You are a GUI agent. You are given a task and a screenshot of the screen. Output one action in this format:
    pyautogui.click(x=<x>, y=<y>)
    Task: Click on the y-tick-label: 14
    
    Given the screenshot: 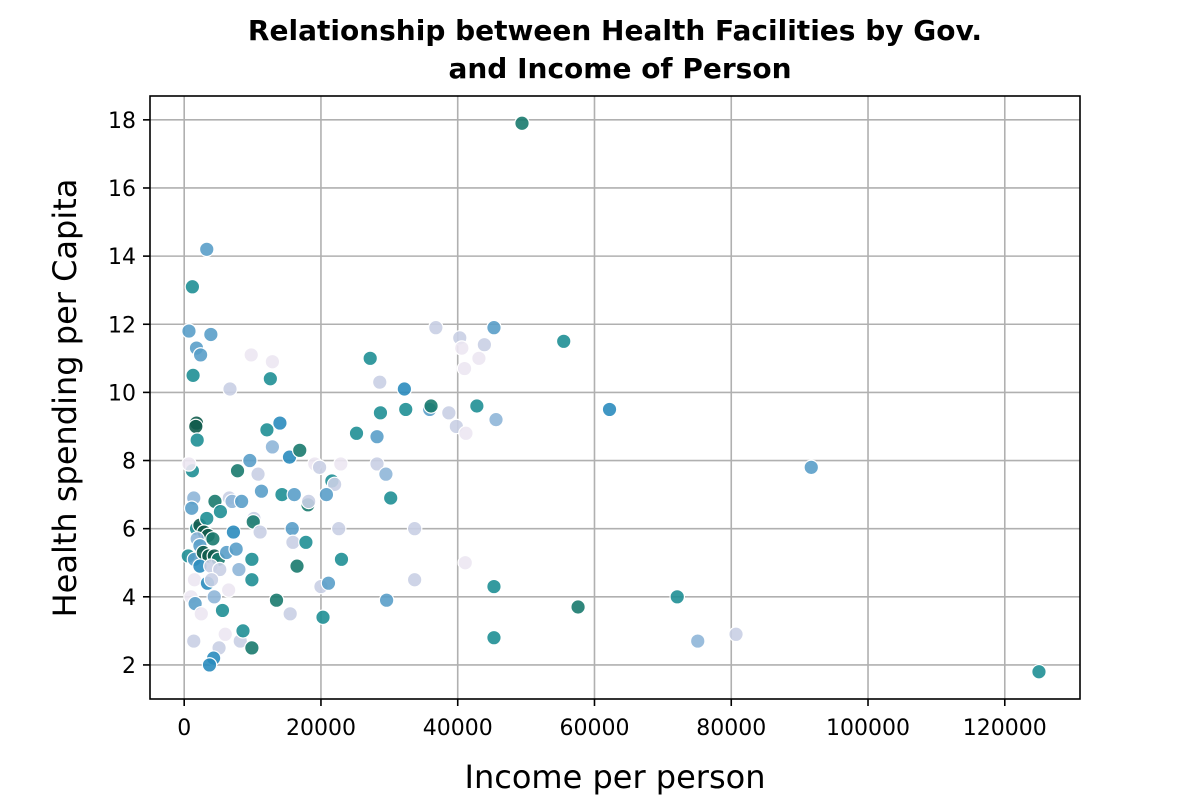 What is the action you would take?
    pyautogui.click(x=122, y=257)
    